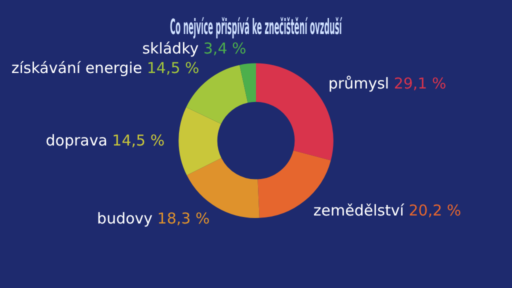 This screenshot has height=288, width=512. Describe the element at coordinates (76, 67) in the screenshot. I see `slice-label: získávání energie` at that location.